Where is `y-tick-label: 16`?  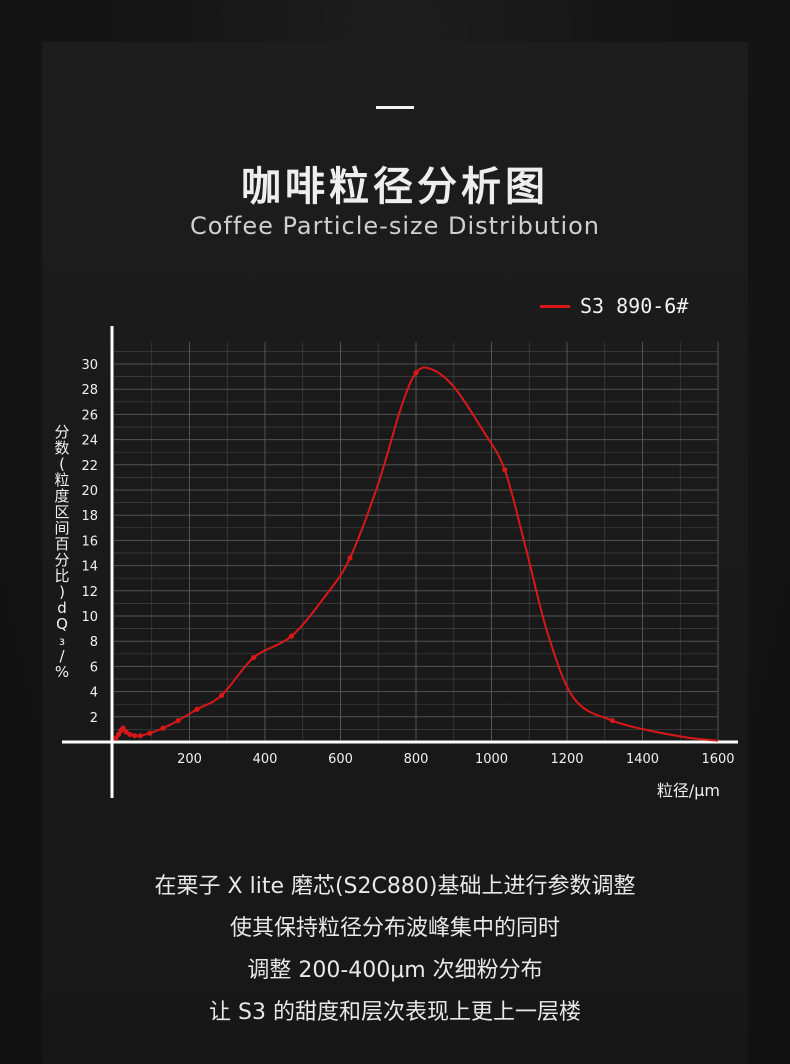 y-tick-label: 16 is located at coordinates (89, 541).